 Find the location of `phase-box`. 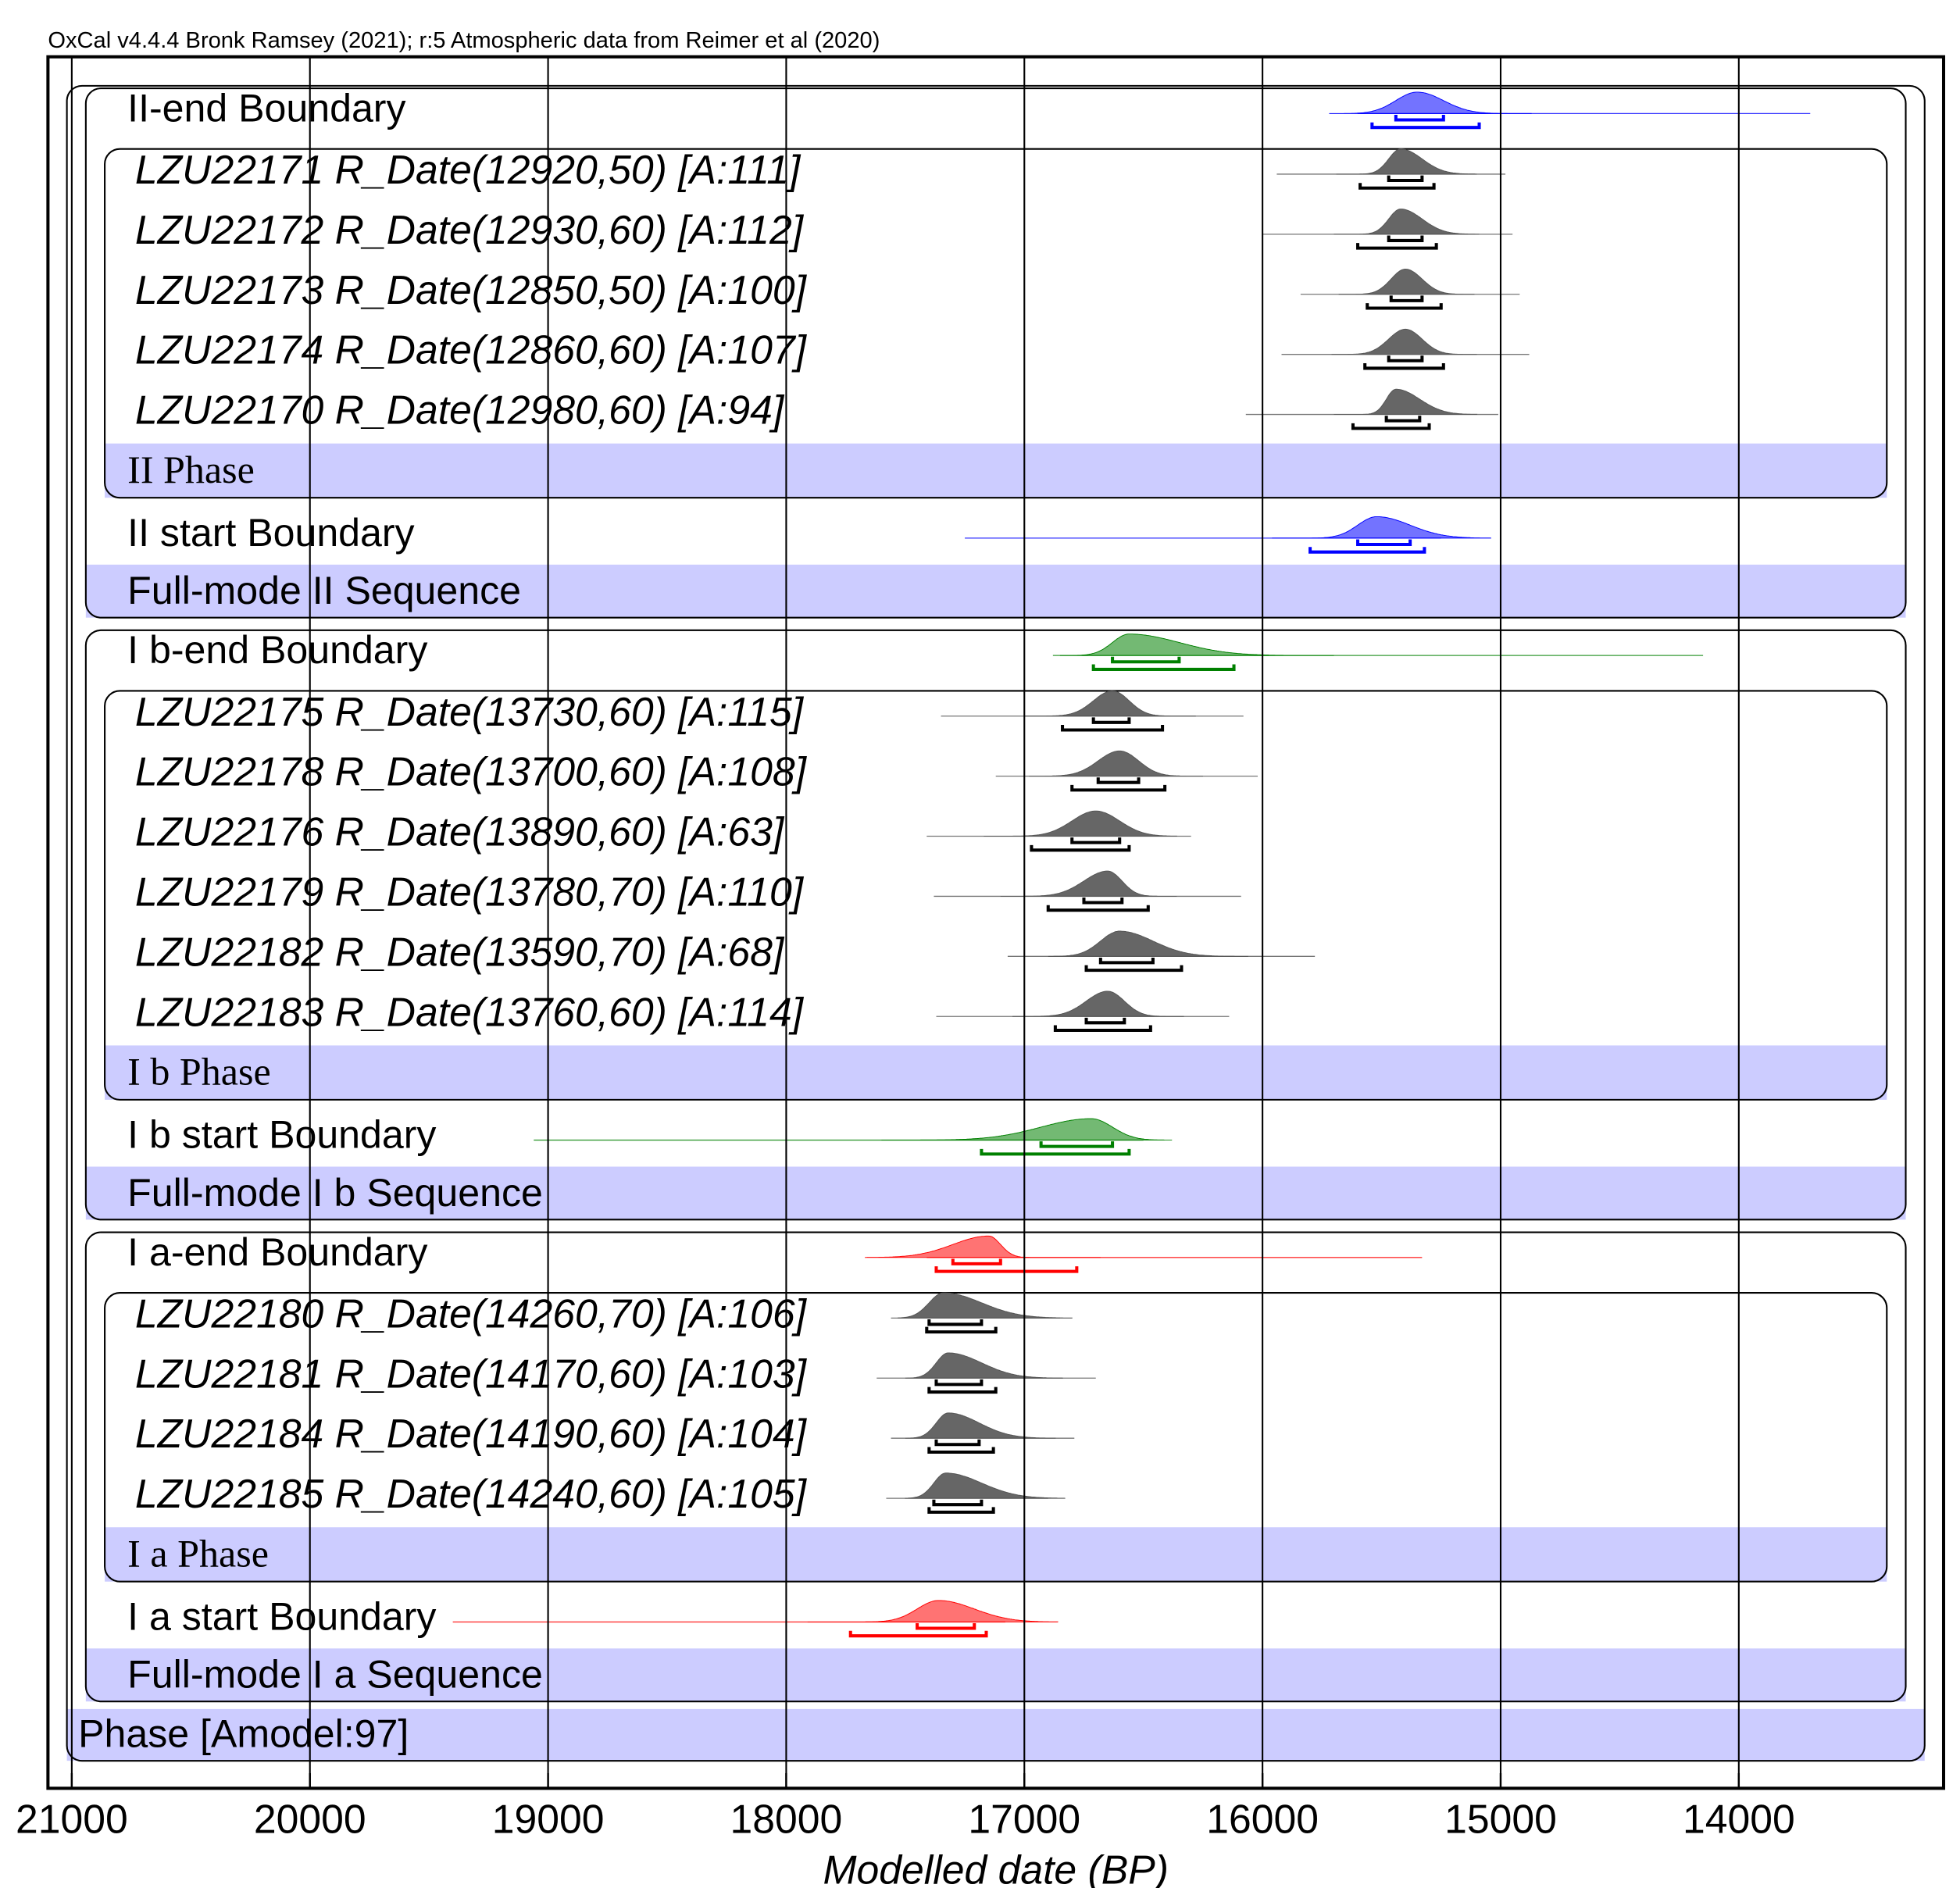

phase-box is located at coordinates (996, 1437).